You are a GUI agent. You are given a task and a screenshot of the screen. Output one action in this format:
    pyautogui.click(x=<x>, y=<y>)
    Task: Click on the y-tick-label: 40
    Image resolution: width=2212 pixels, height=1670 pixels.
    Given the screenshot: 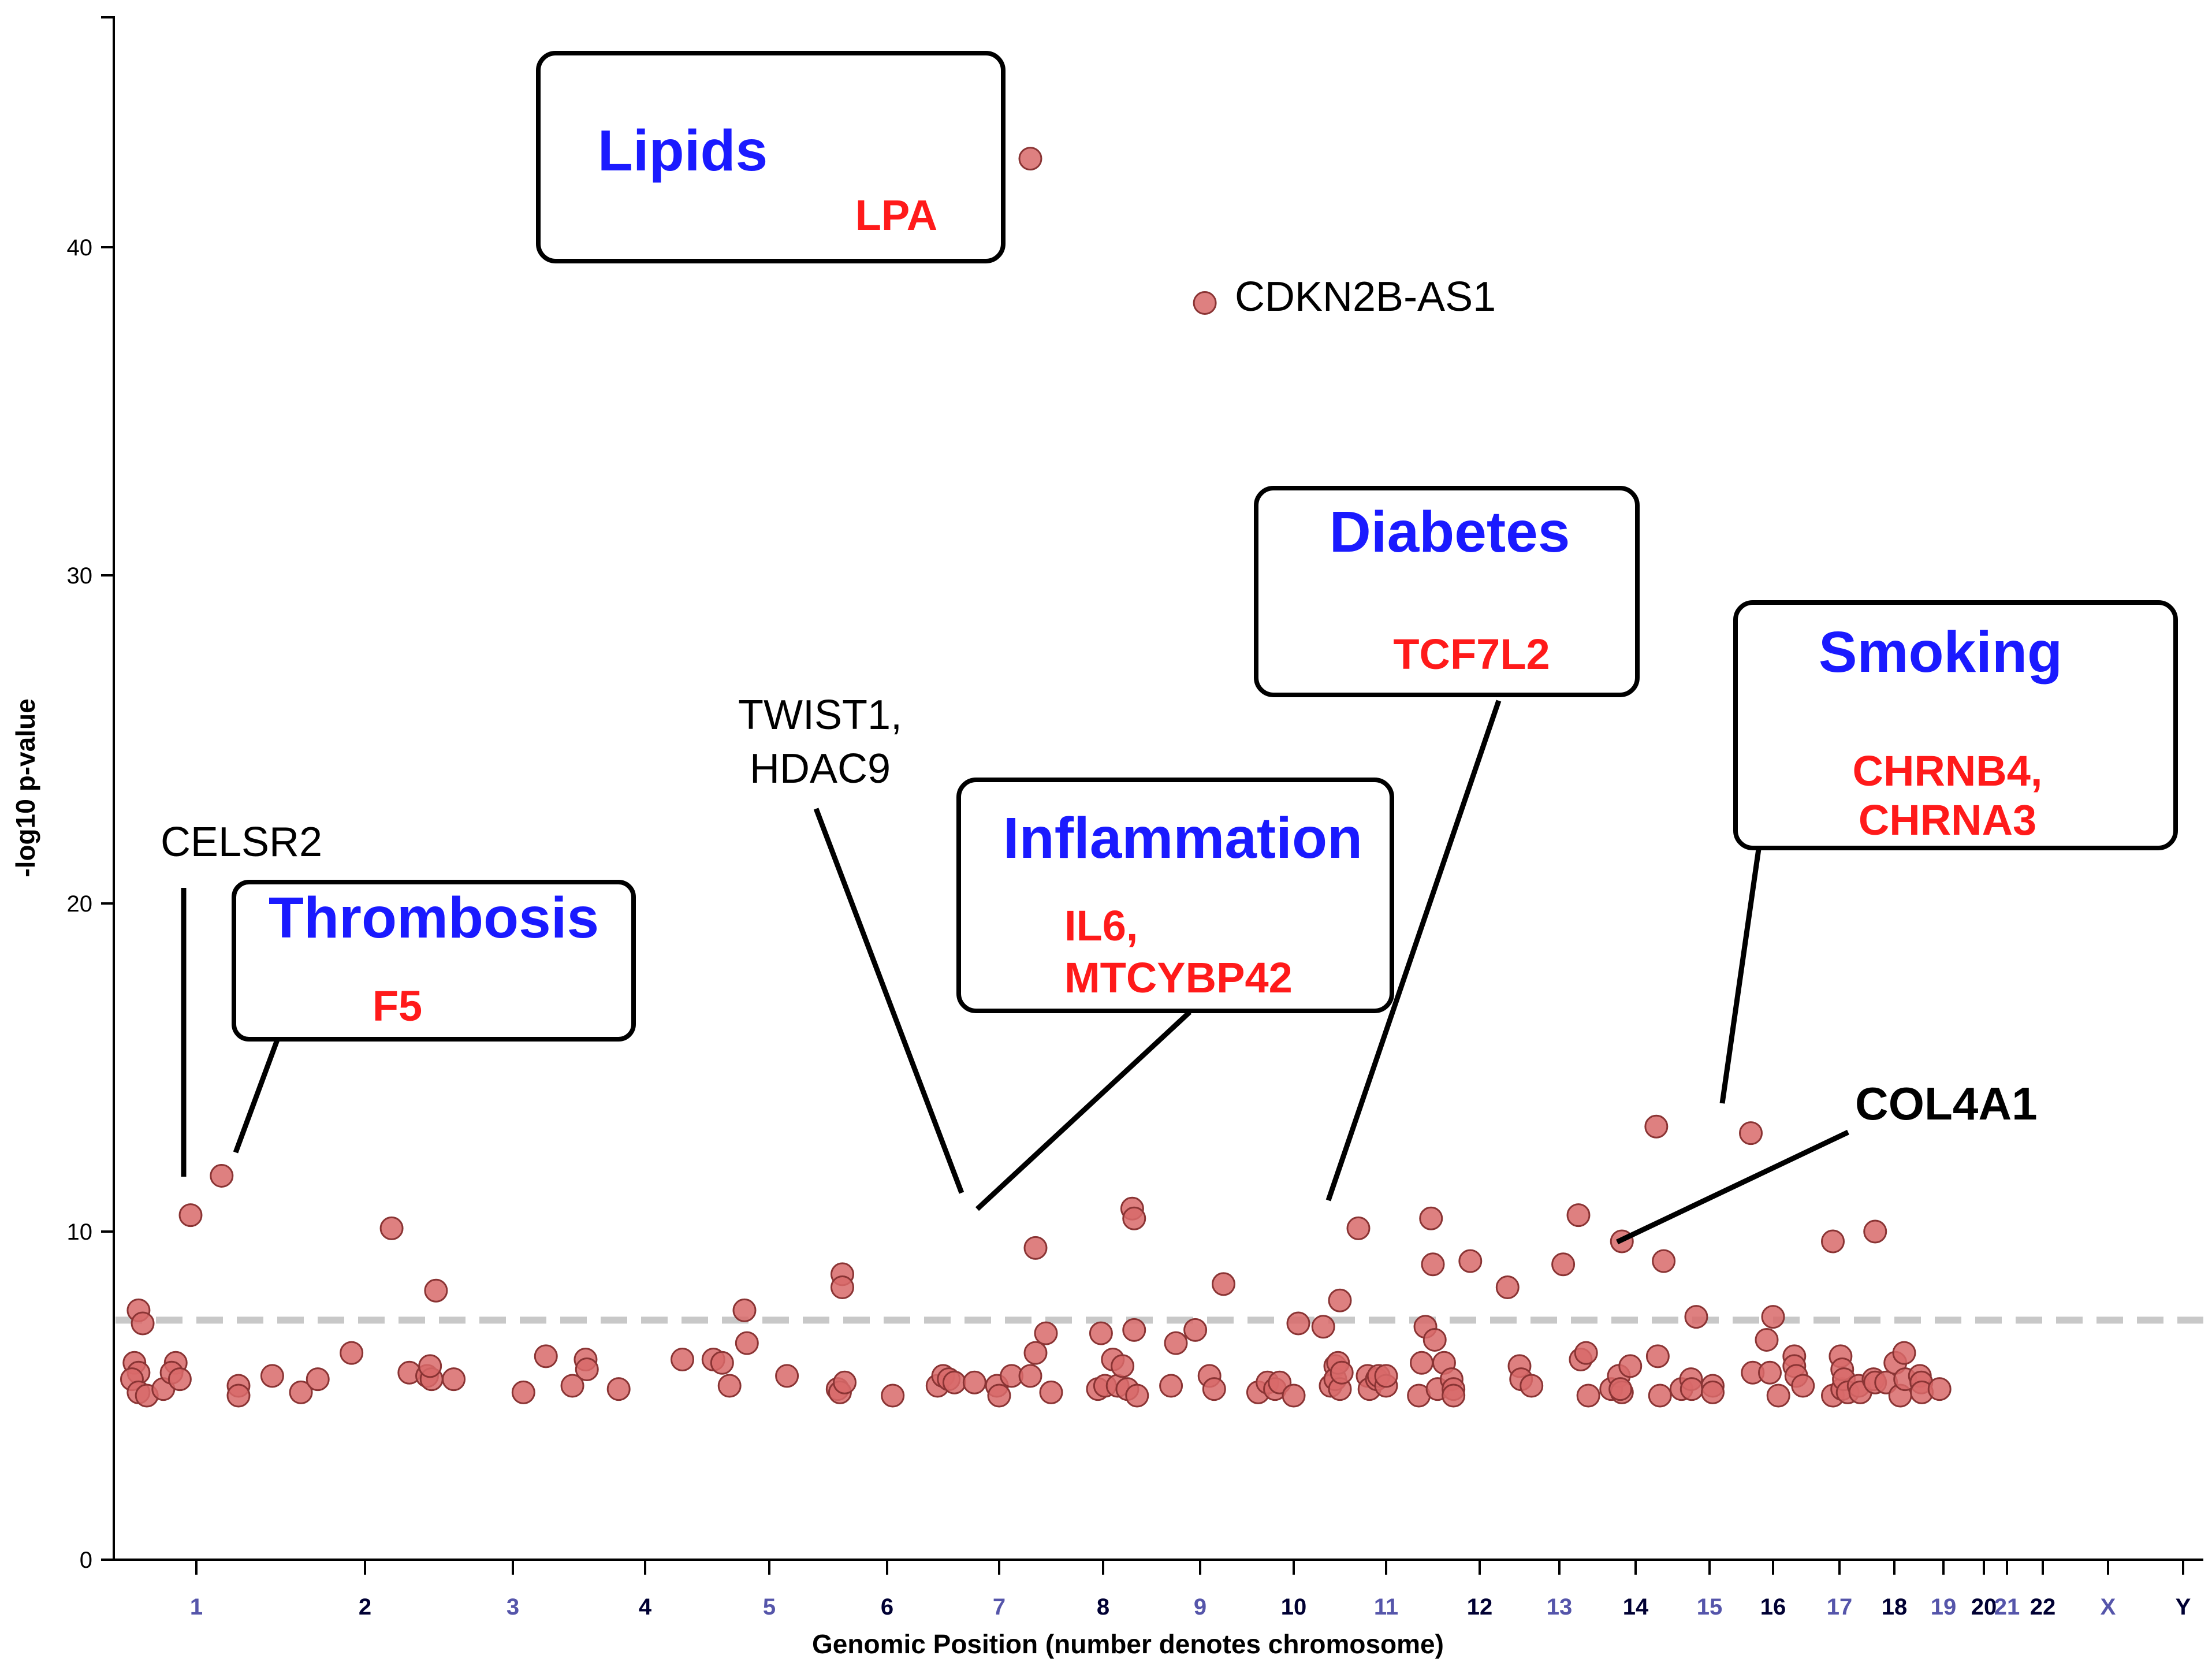 What is the action you would take?
    pyautogui.click(x=80, y=248)
    